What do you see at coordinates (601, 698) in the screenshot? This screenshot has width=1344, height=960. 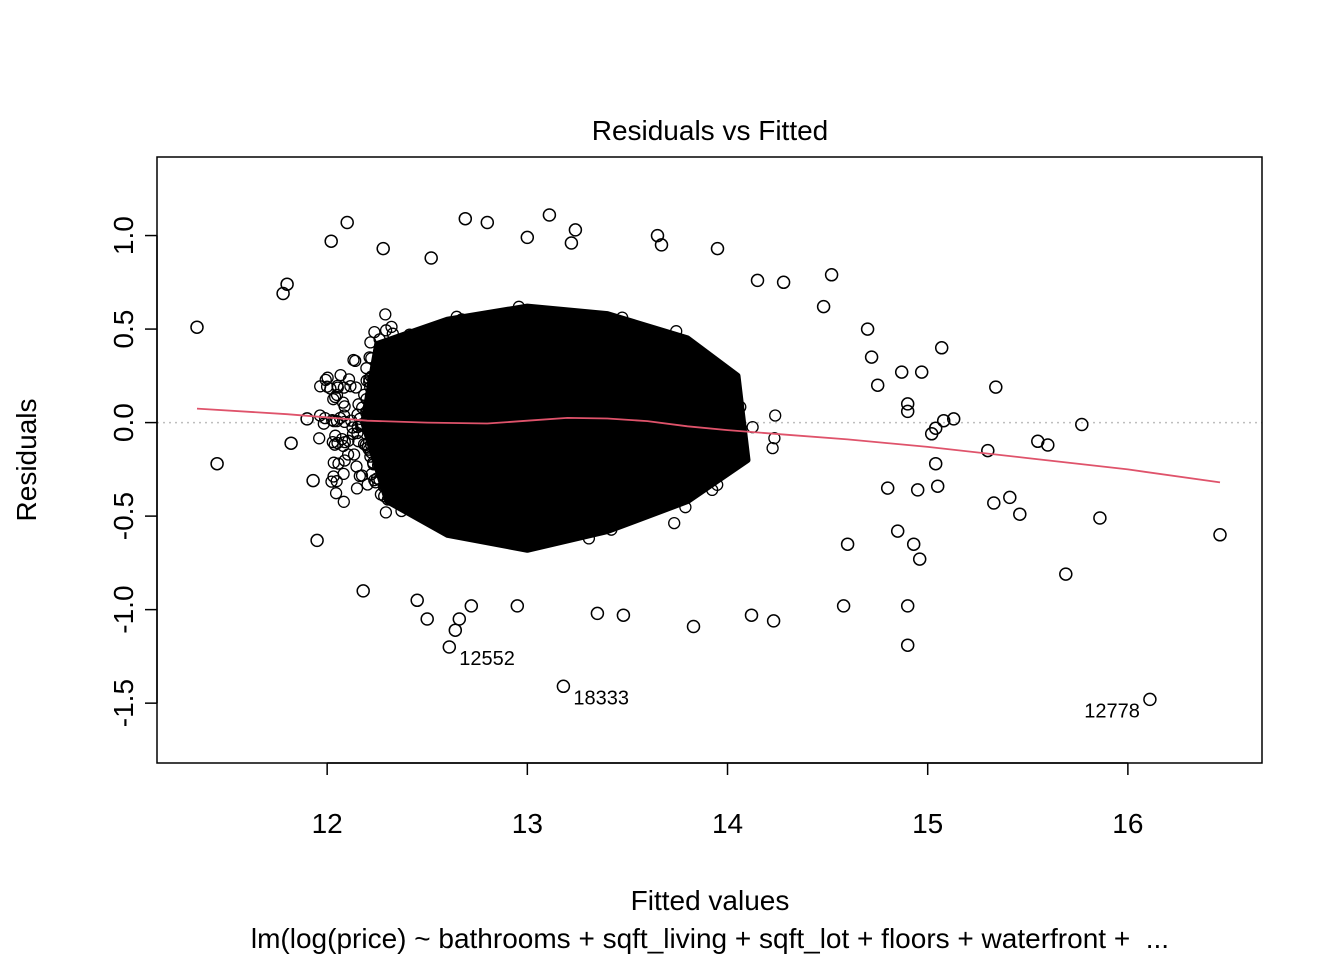 I see `outlier-label-18333: 18333` at bounding box center [601, 698].